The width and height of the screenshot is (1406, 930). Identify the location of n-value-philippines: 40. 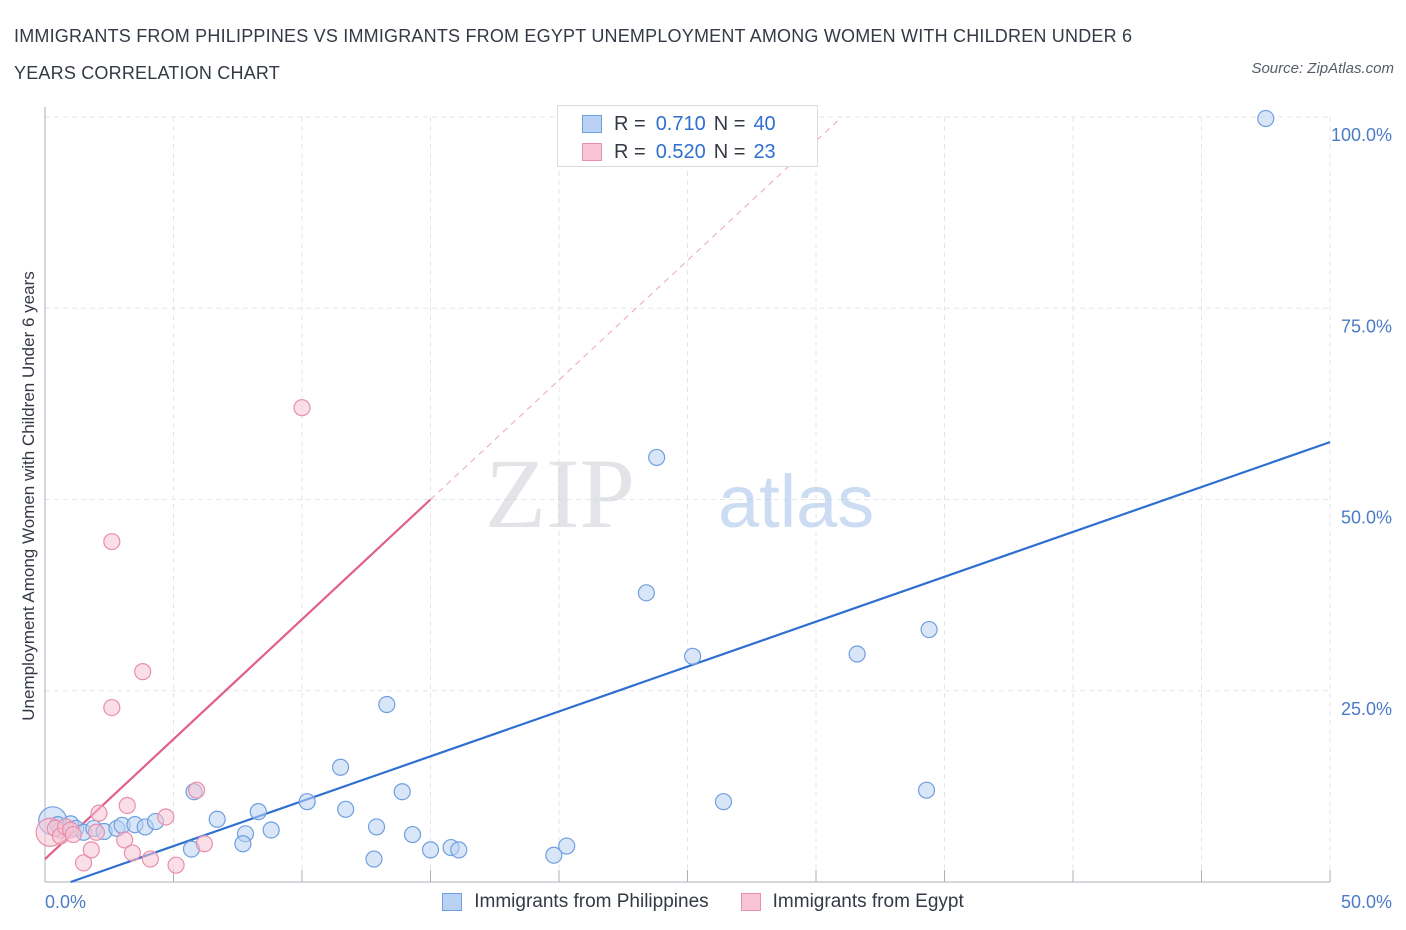
(764, 123).